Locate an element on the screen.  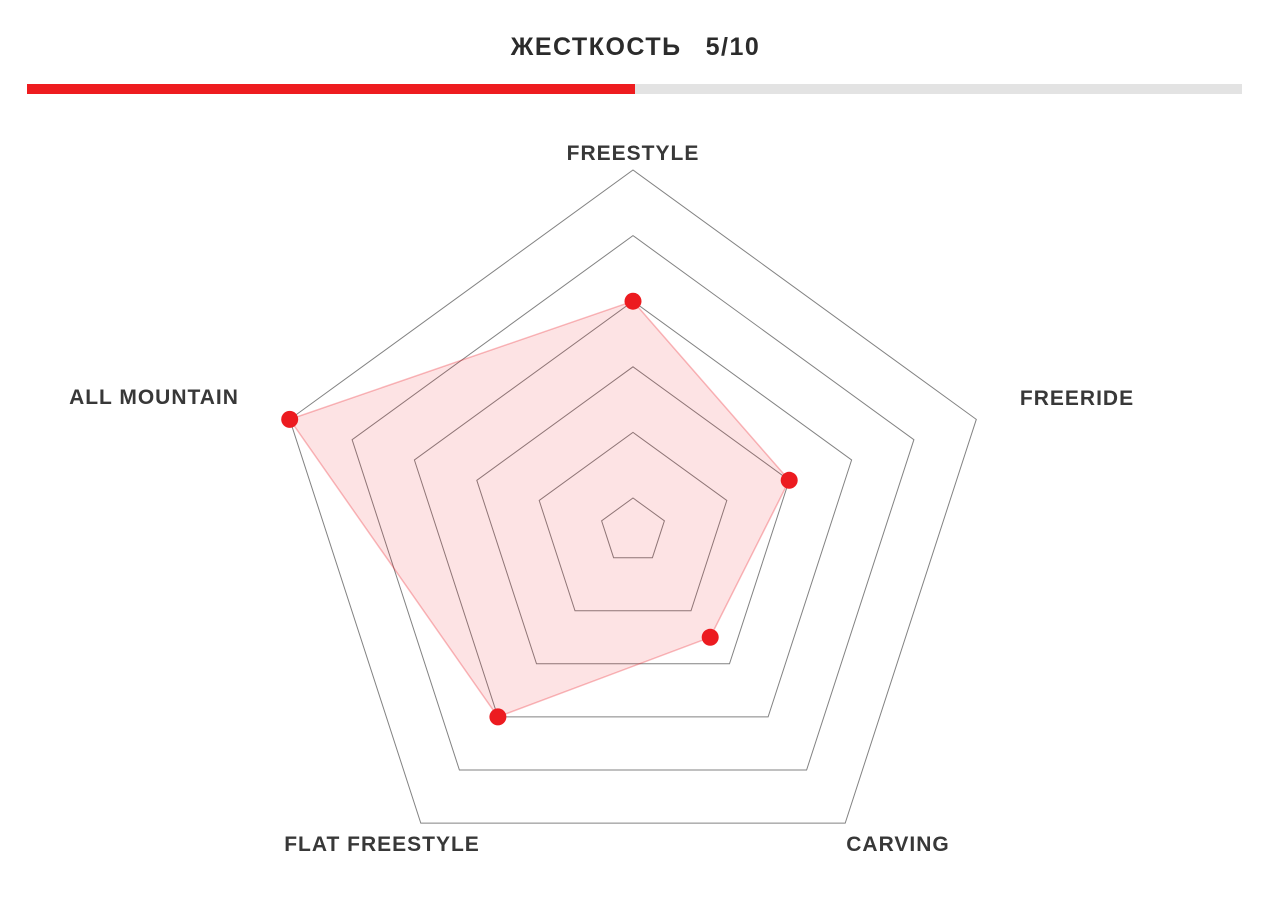
stiffness-value: 5/10 is located at coordinates (733, 47).